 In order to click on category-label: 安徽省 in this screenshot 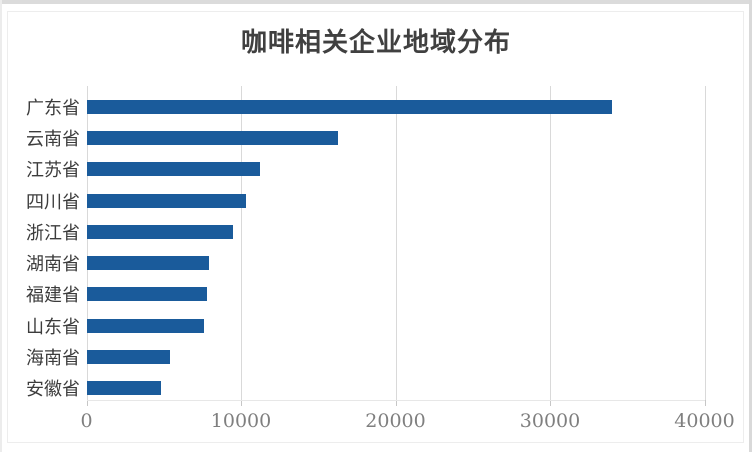, I will do `click(53, 390)`.